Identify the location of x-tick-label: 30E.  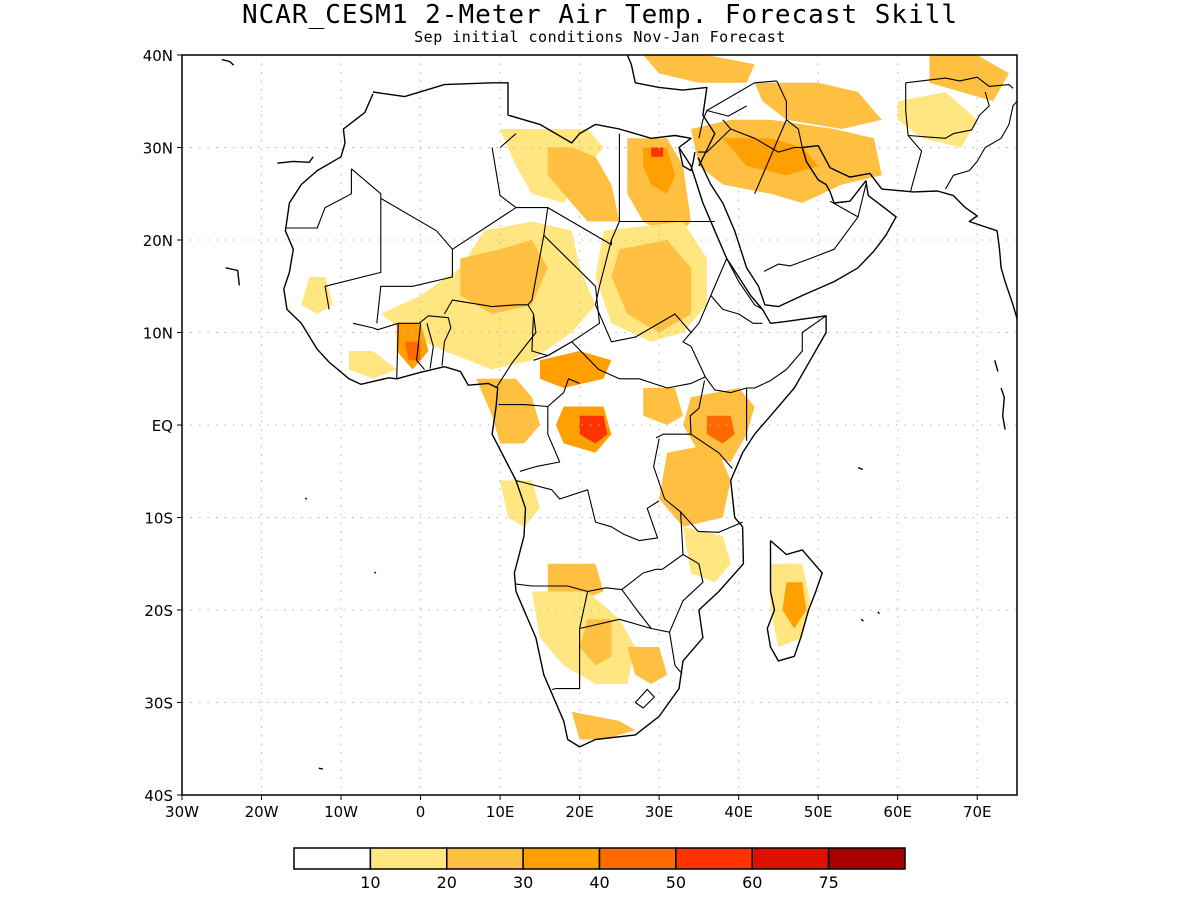
(659, 812).